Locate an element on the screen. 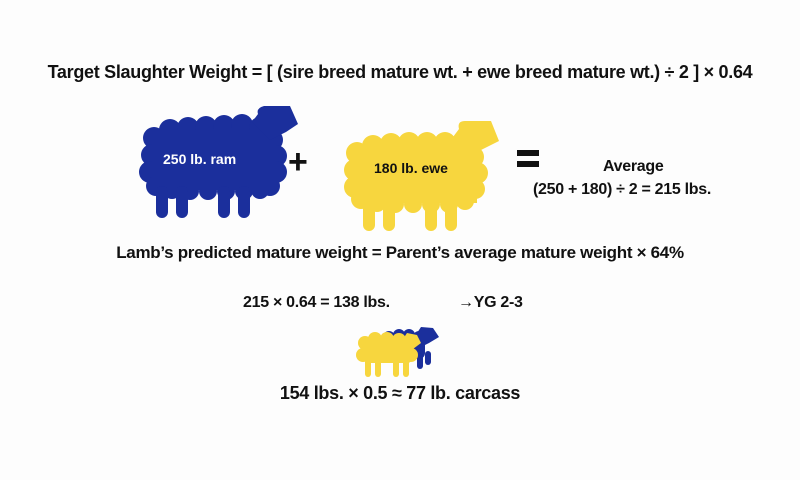 This screenshot has height=480, width=800. lambs-icon is located at coordinates (397, 352).